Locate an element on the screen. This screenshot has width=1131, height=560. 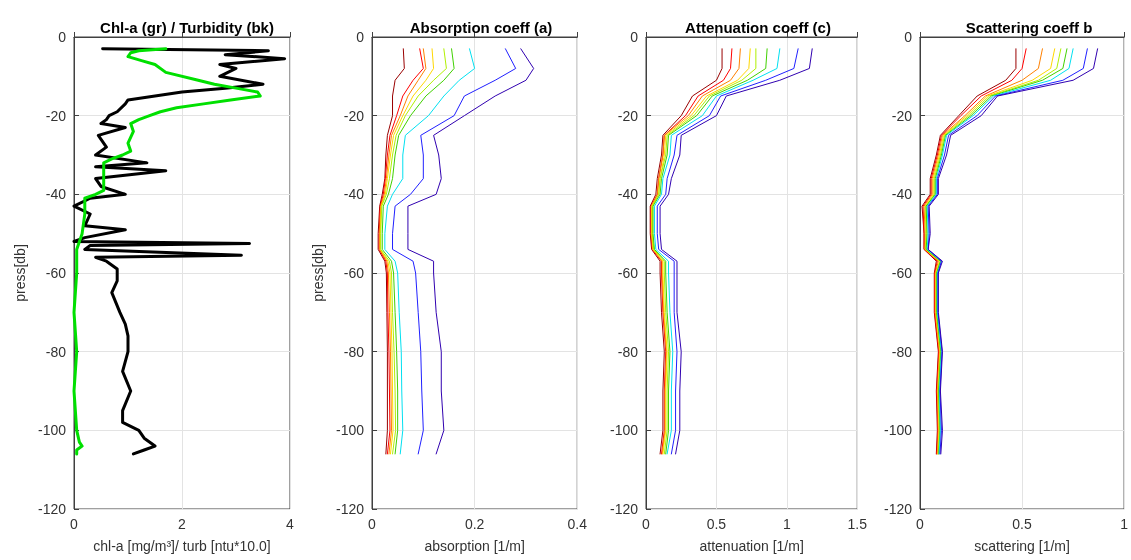
x-tick-label: 2 is located at coordinates (182, 524).